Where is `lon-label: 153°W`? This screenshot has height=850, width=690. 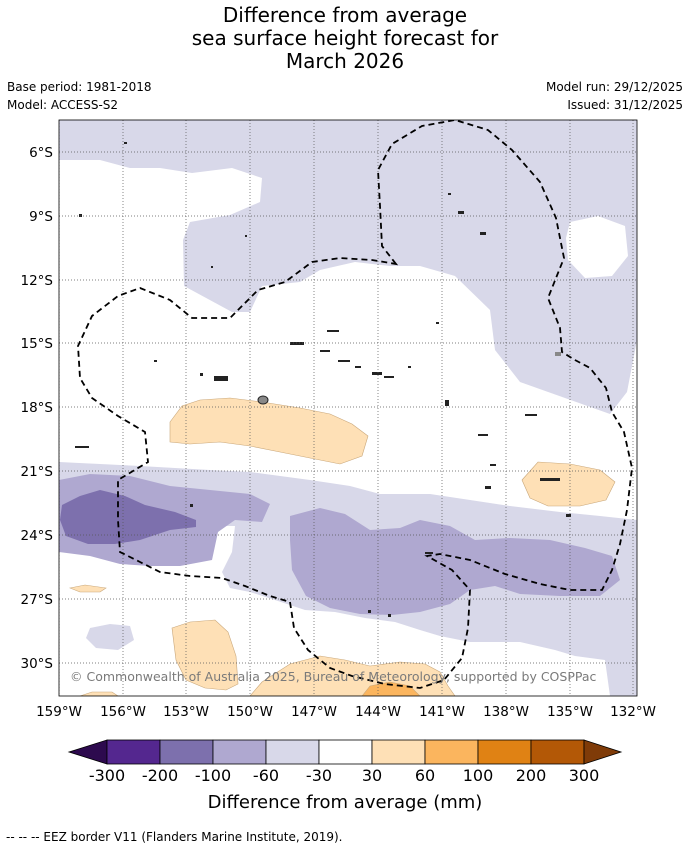
lon-label: 153°W is located at coordinates (186, 712).